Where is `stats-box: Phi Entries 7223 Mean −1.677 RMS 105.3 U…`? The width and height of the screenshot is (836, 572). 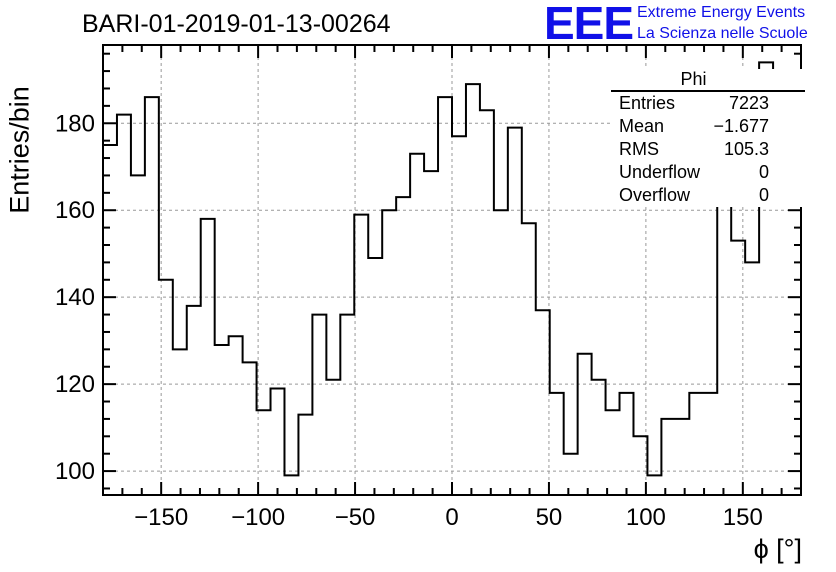 stats-box: Phi Entries 7223 Mean −1.677 RMS 105.3 U… is located at coordinates (708, 138).